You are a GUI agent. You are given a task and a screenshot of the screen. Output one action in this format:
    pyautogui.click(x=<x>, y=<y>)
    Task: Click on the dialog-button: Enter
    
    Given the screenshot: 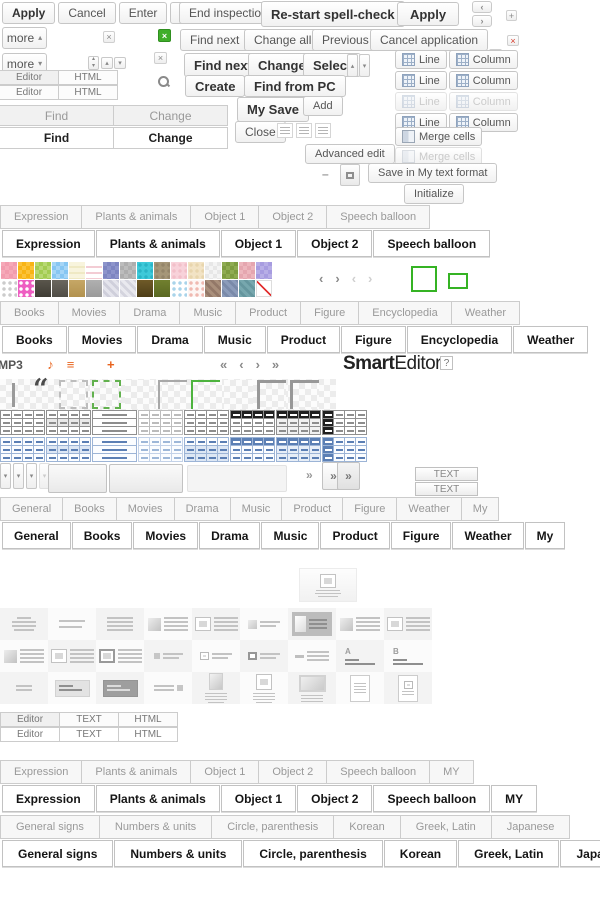 What is the action you would take?
    pyautogui.click(x=143, y=13)
    